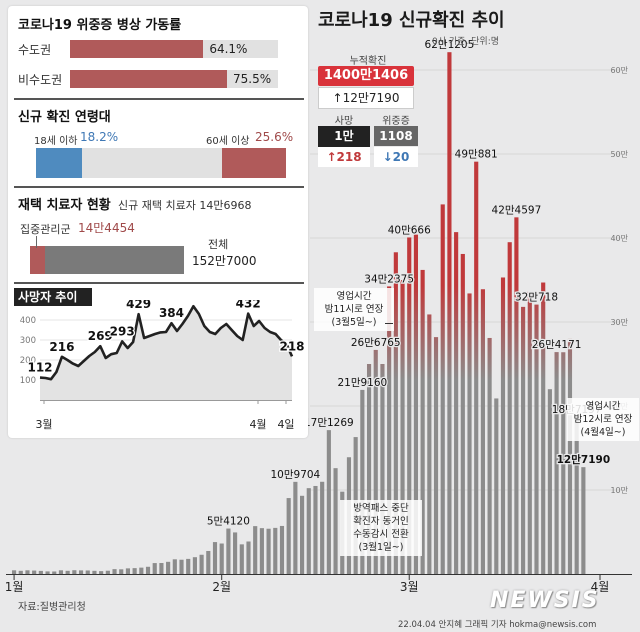 Image resolution: width=640 pixels, height=632 pixels. What do you see at coordinates (39, 368) in the screenshot?
I see `death-data-label: 112` at bounding box center [39, 368].